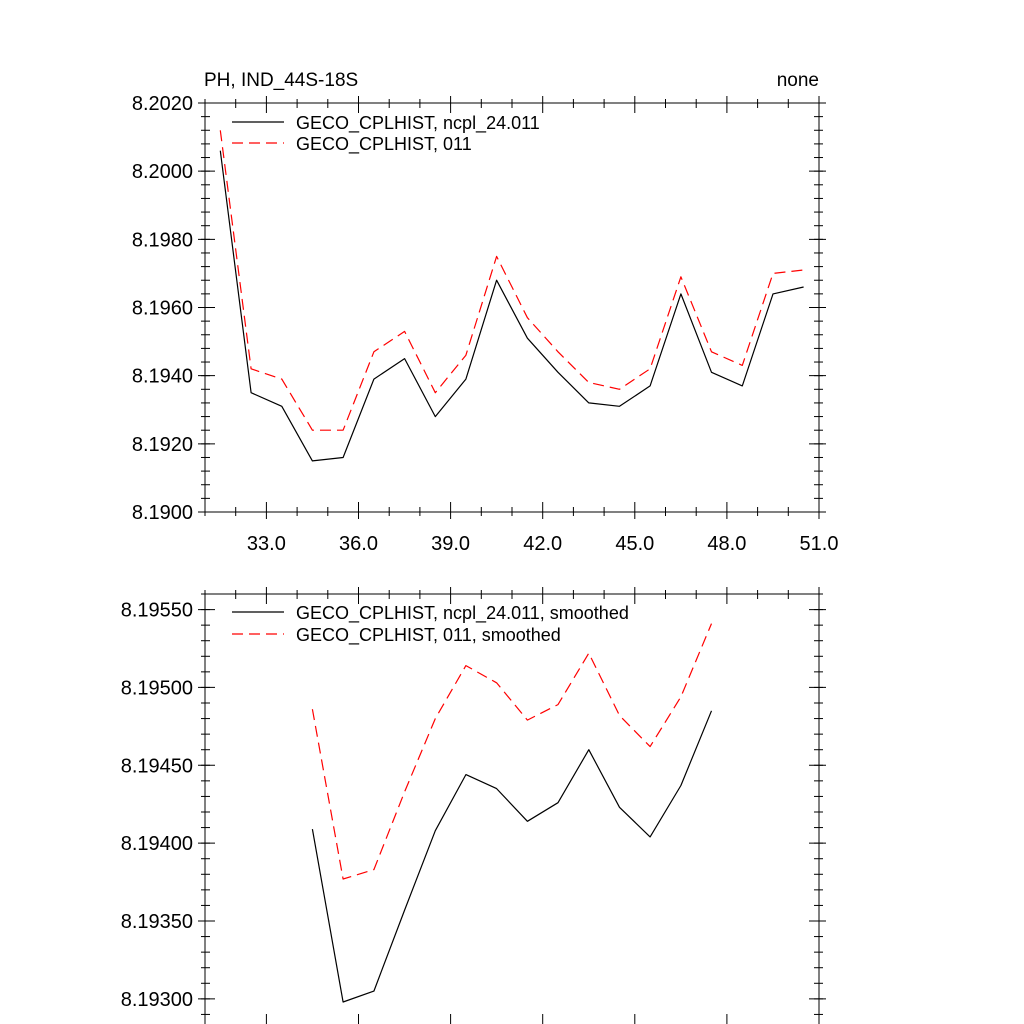 This screenshot has height=1024, width=1024. I want to click on bottom-series-solid-line, so click(512, 856).